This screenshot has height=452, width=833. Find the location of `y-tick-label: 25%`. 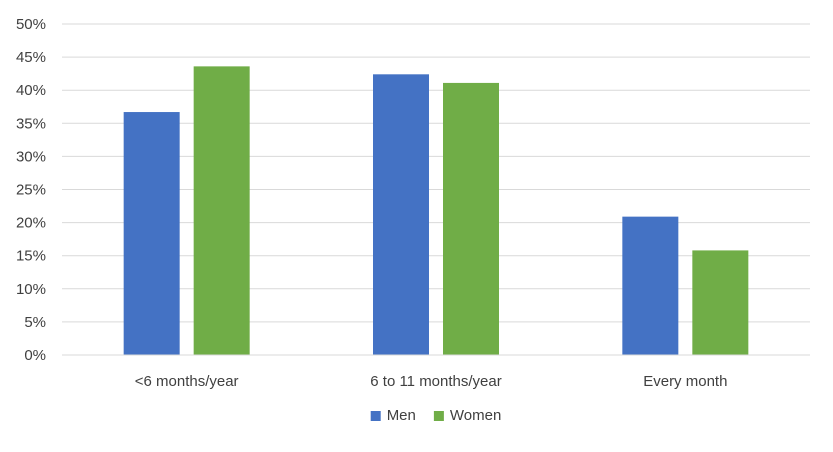

y-tick-label: 25% is located at coordinates (31, 190).